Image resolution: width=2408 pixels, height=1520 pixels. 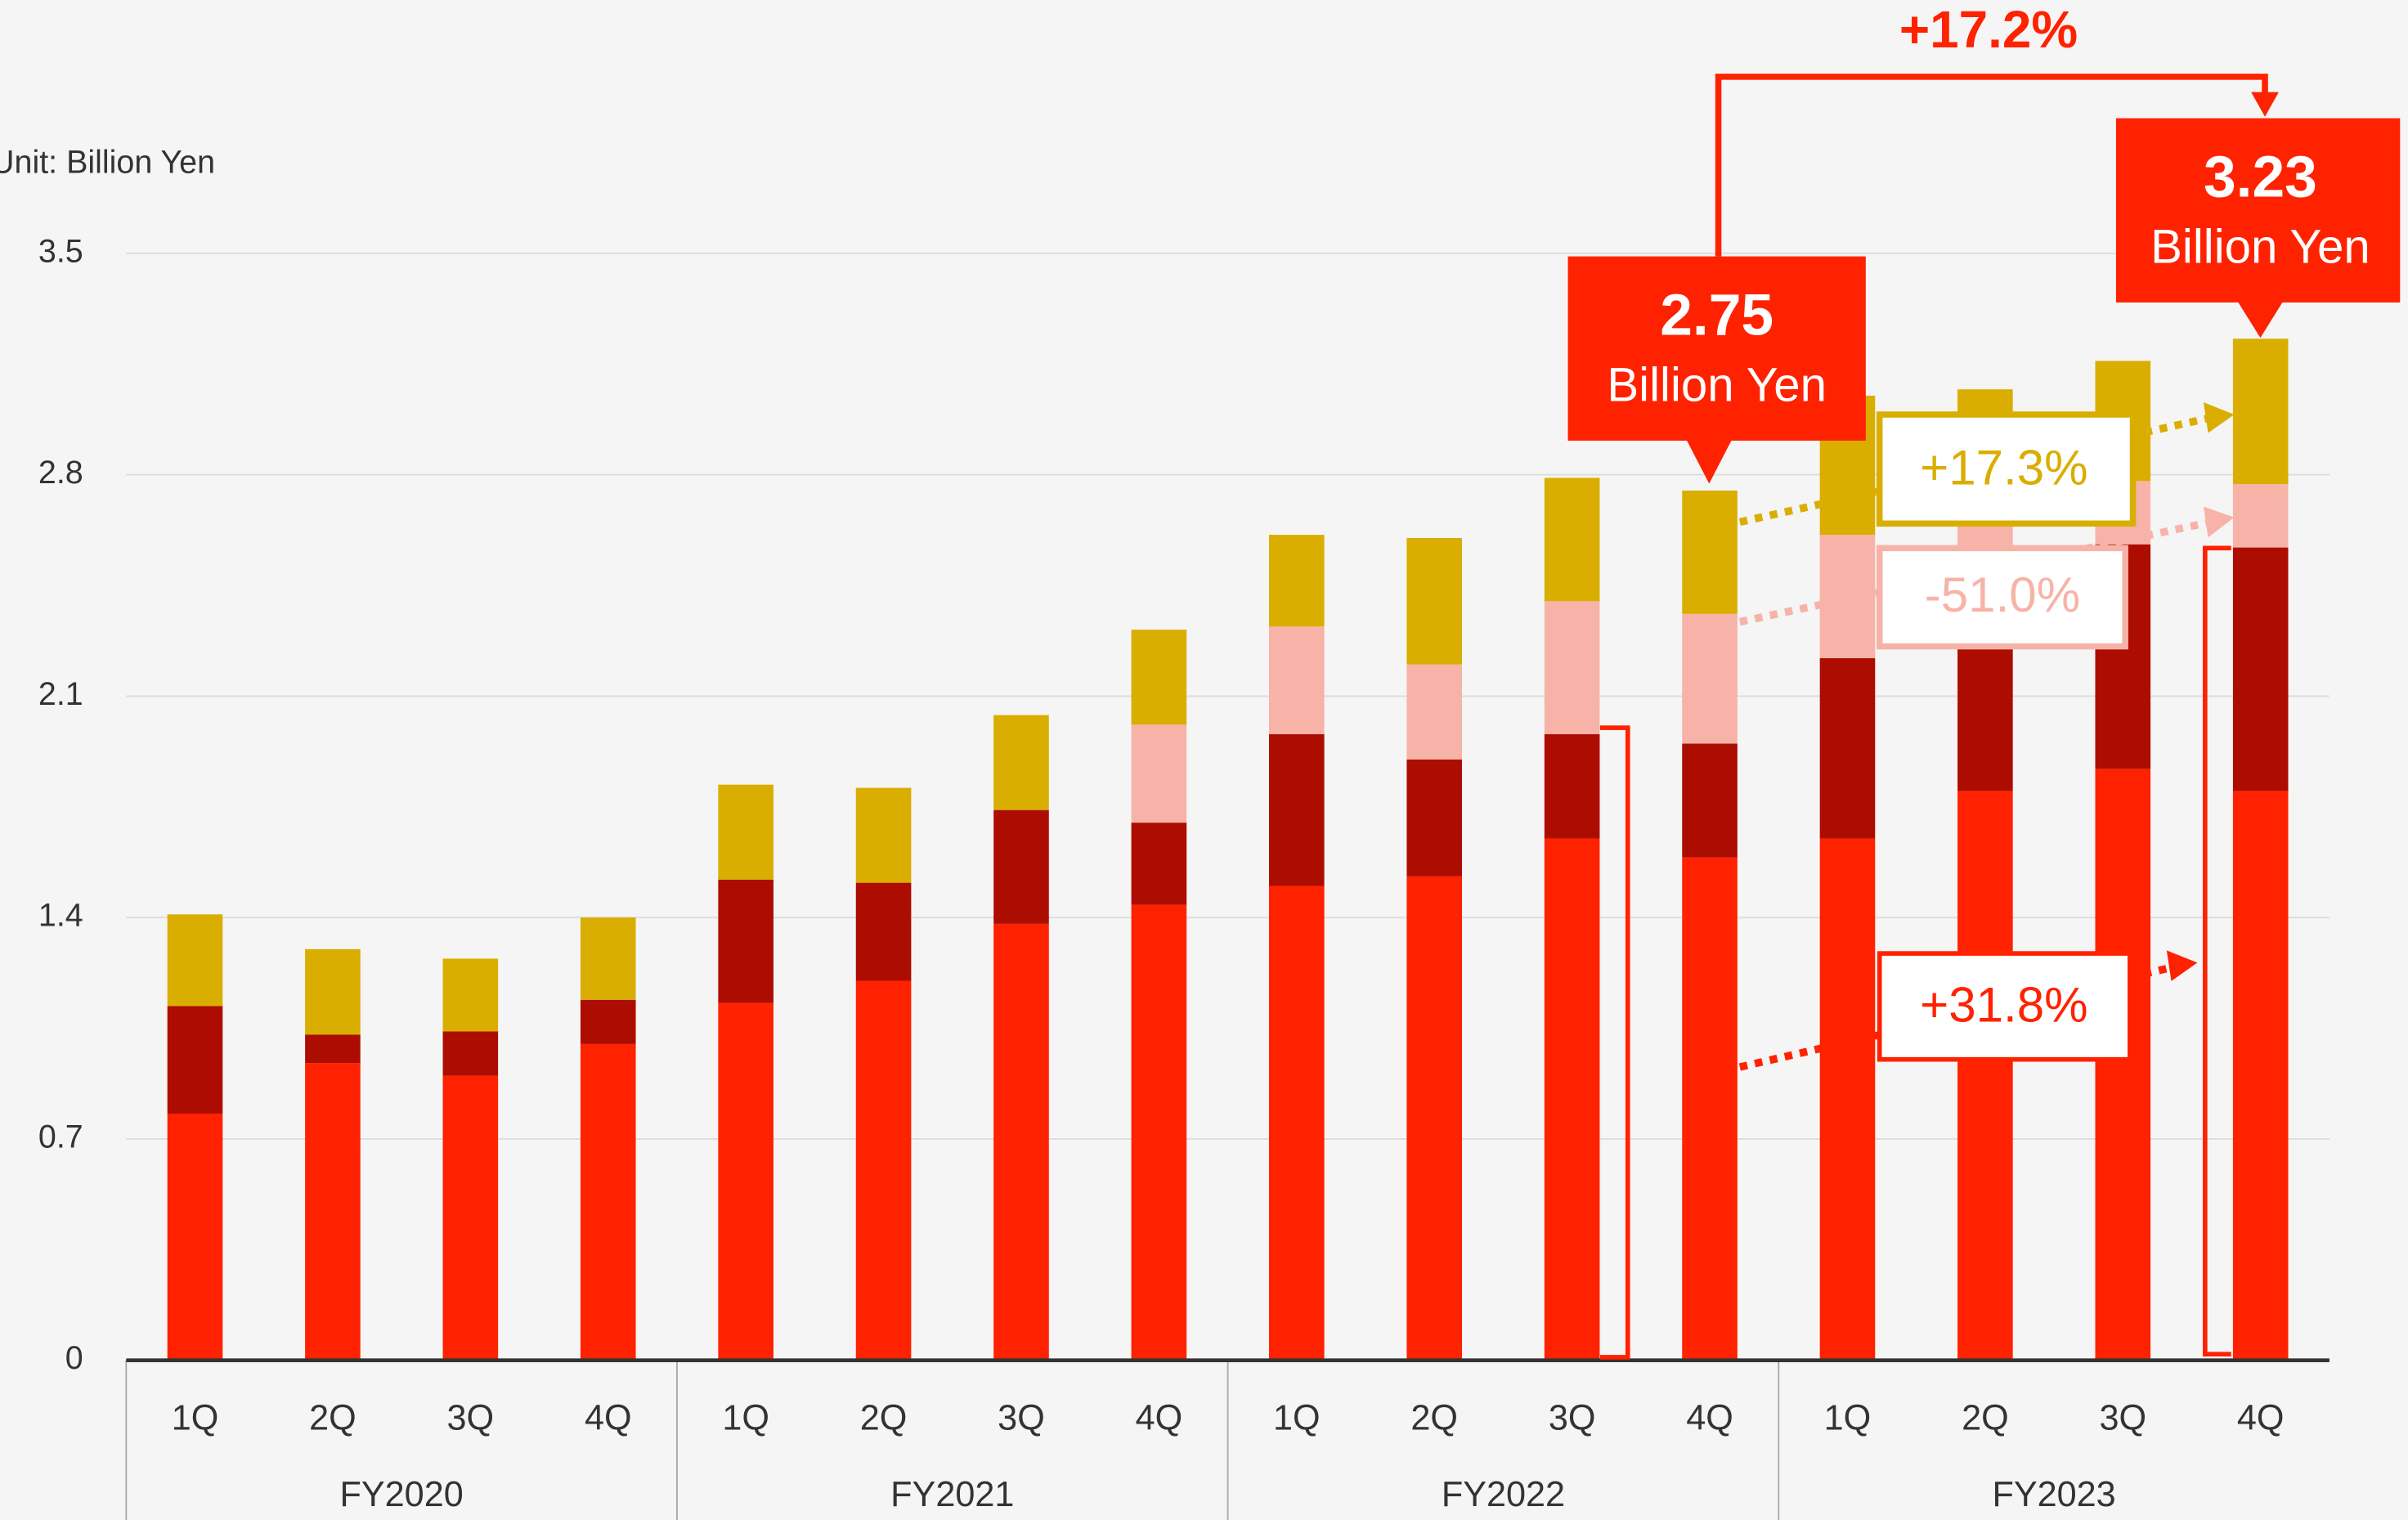 What do you see at coordinates (60, 251) in the screenshot?
I see `y-tick-label: 3.5` at bounding box center [60, 251].